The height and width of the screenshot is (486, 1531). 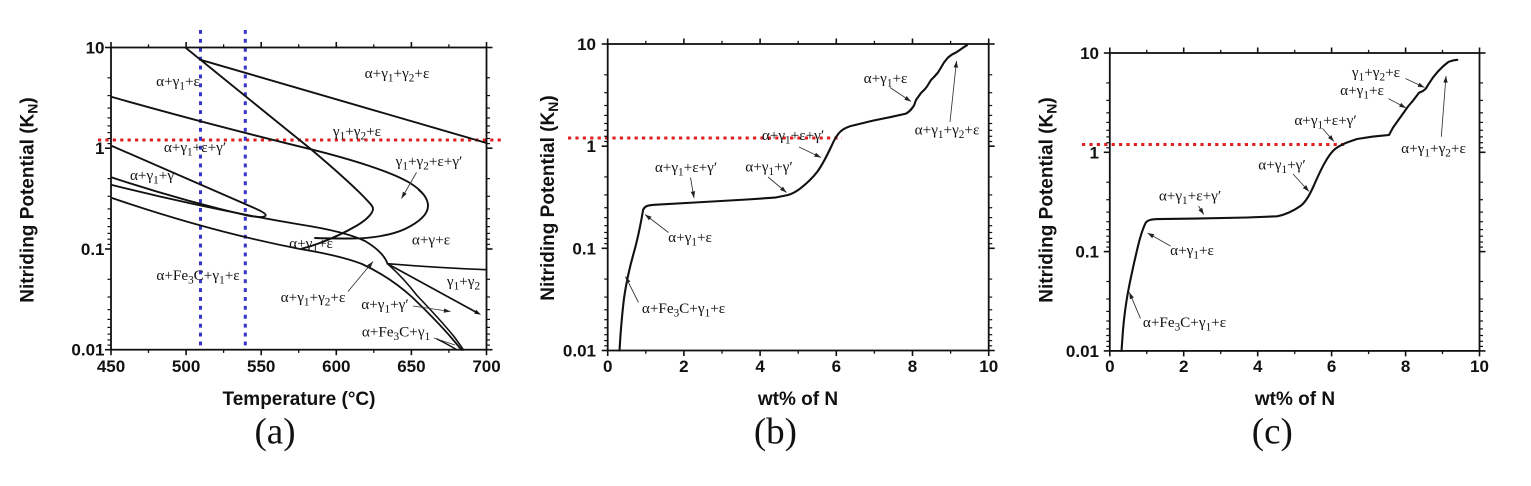 I want to click on svg-text: 600, so click(x=336, y=366).